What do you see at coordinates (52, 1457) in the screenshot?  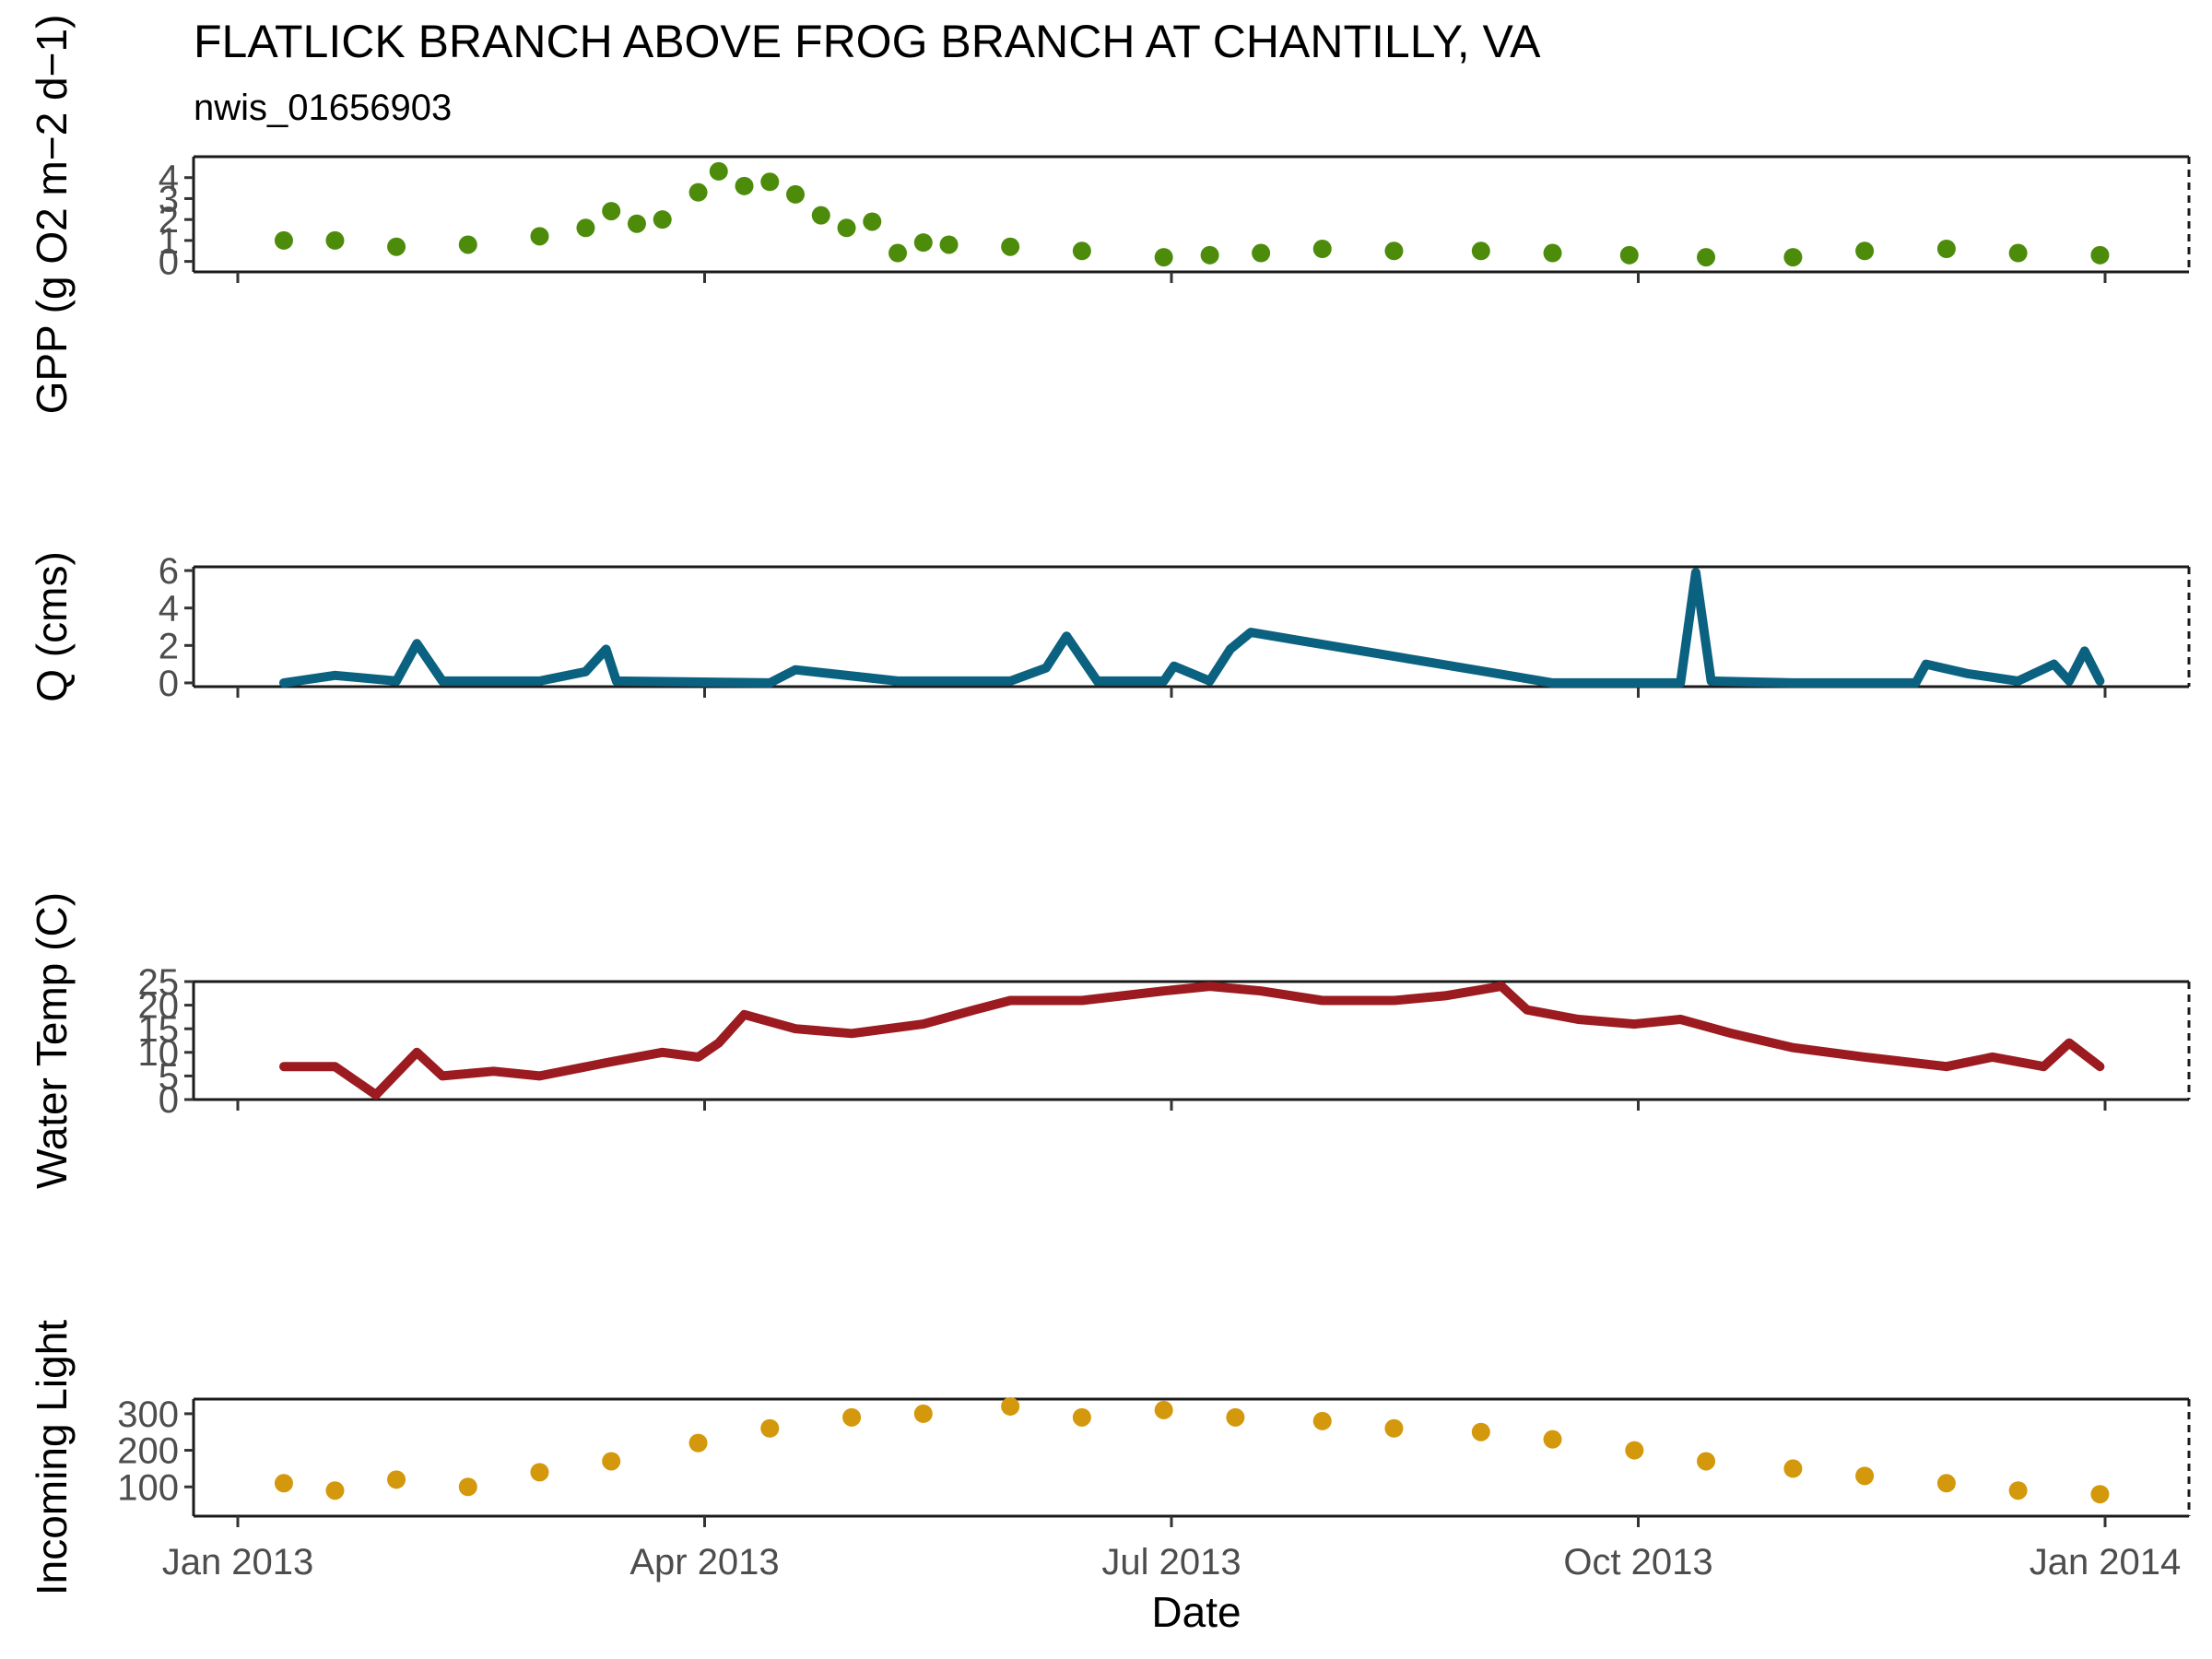 I see `y-axis-label: Incoming Light` at bounding box center [52, 1457].